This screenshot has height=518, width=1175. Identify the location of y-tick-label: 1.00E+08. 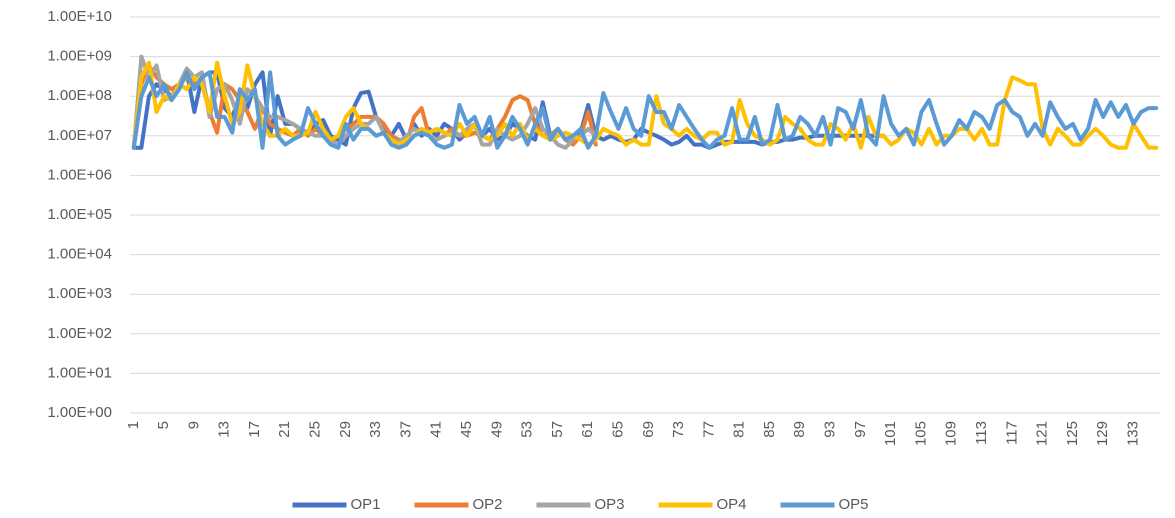
(79, 95).